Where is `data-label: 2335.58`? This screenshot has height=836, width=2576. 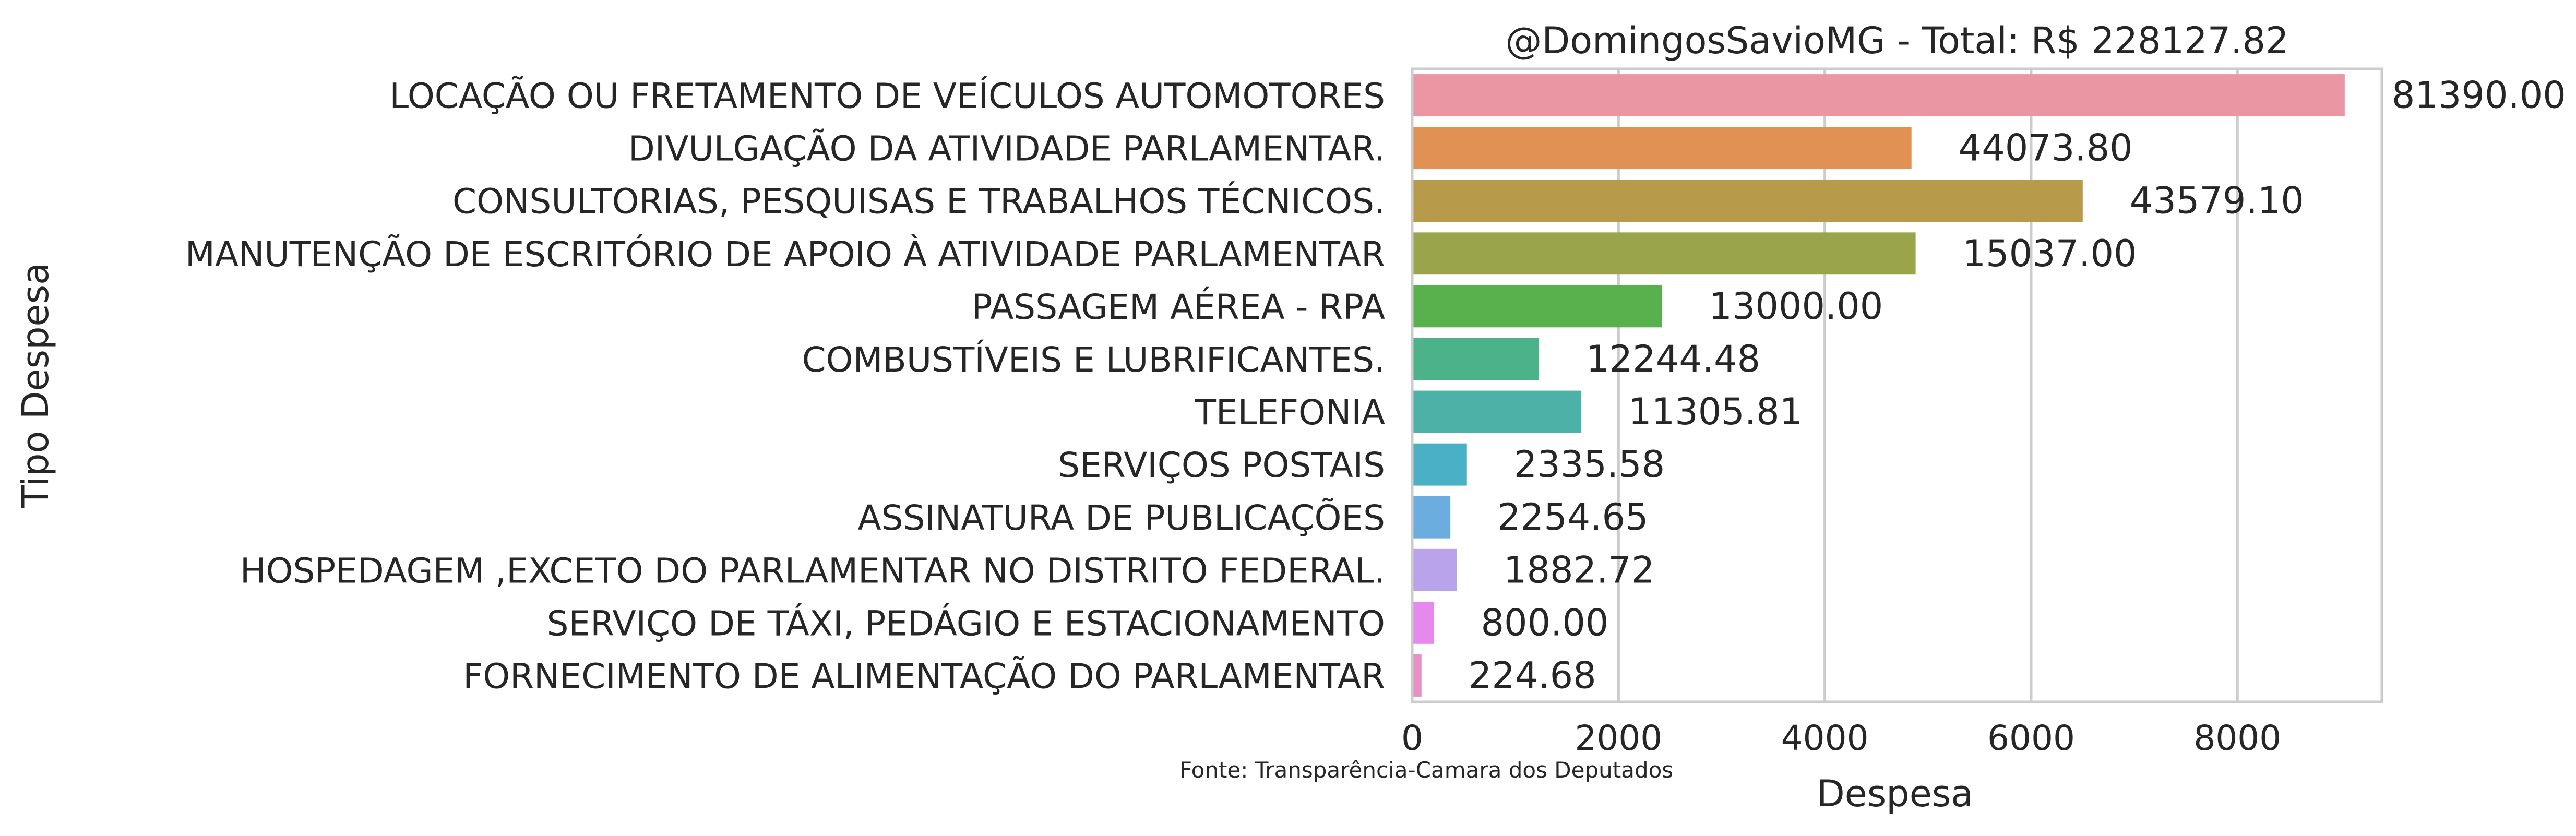
data-label: 2335.58 is located at coordinates (1589, 465).